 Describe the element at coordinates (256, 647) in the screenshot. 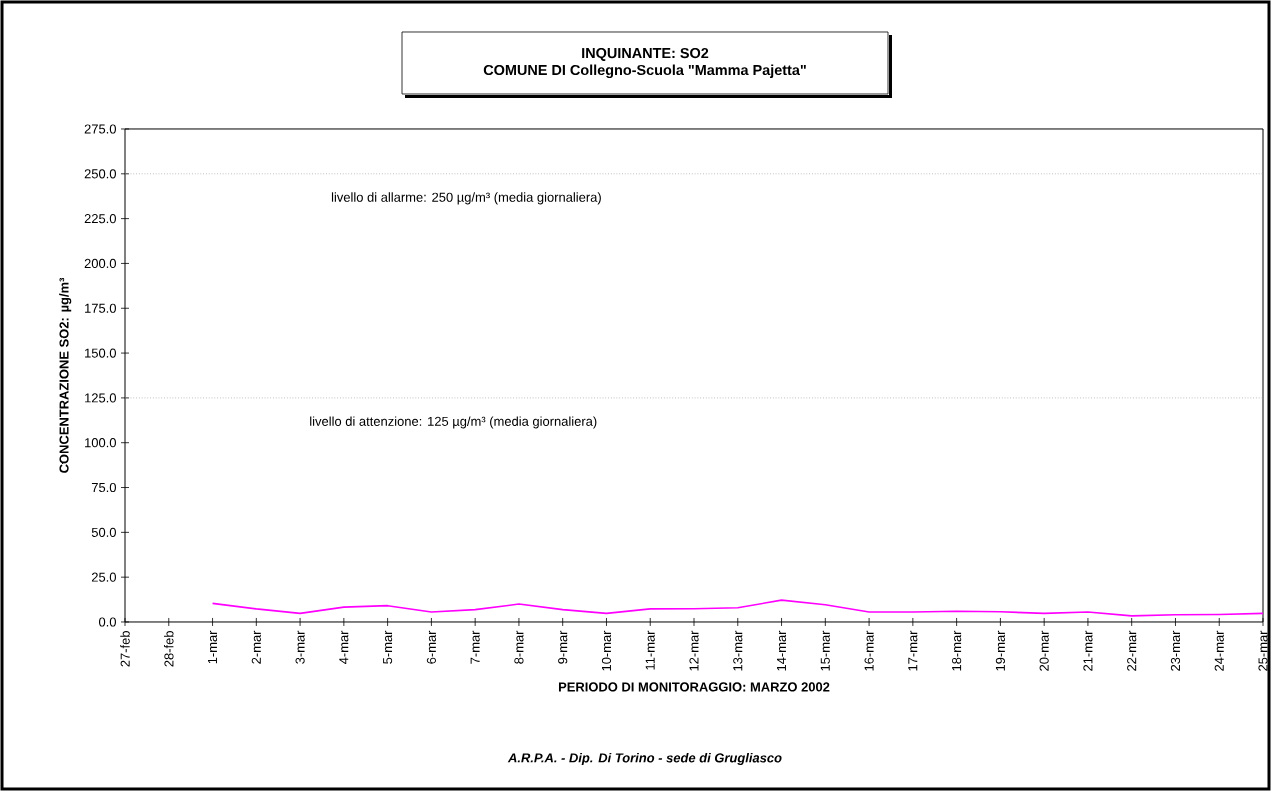

I see `x-tick-label: 2-mar` at that location.